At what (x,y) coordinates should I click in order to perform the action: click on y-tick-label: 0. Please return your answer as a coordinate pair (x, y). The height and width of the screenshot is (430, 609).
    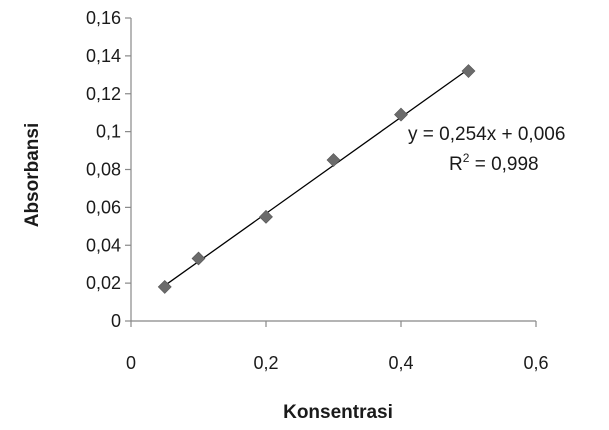
    Looking at the image, I should click on (116, 321).